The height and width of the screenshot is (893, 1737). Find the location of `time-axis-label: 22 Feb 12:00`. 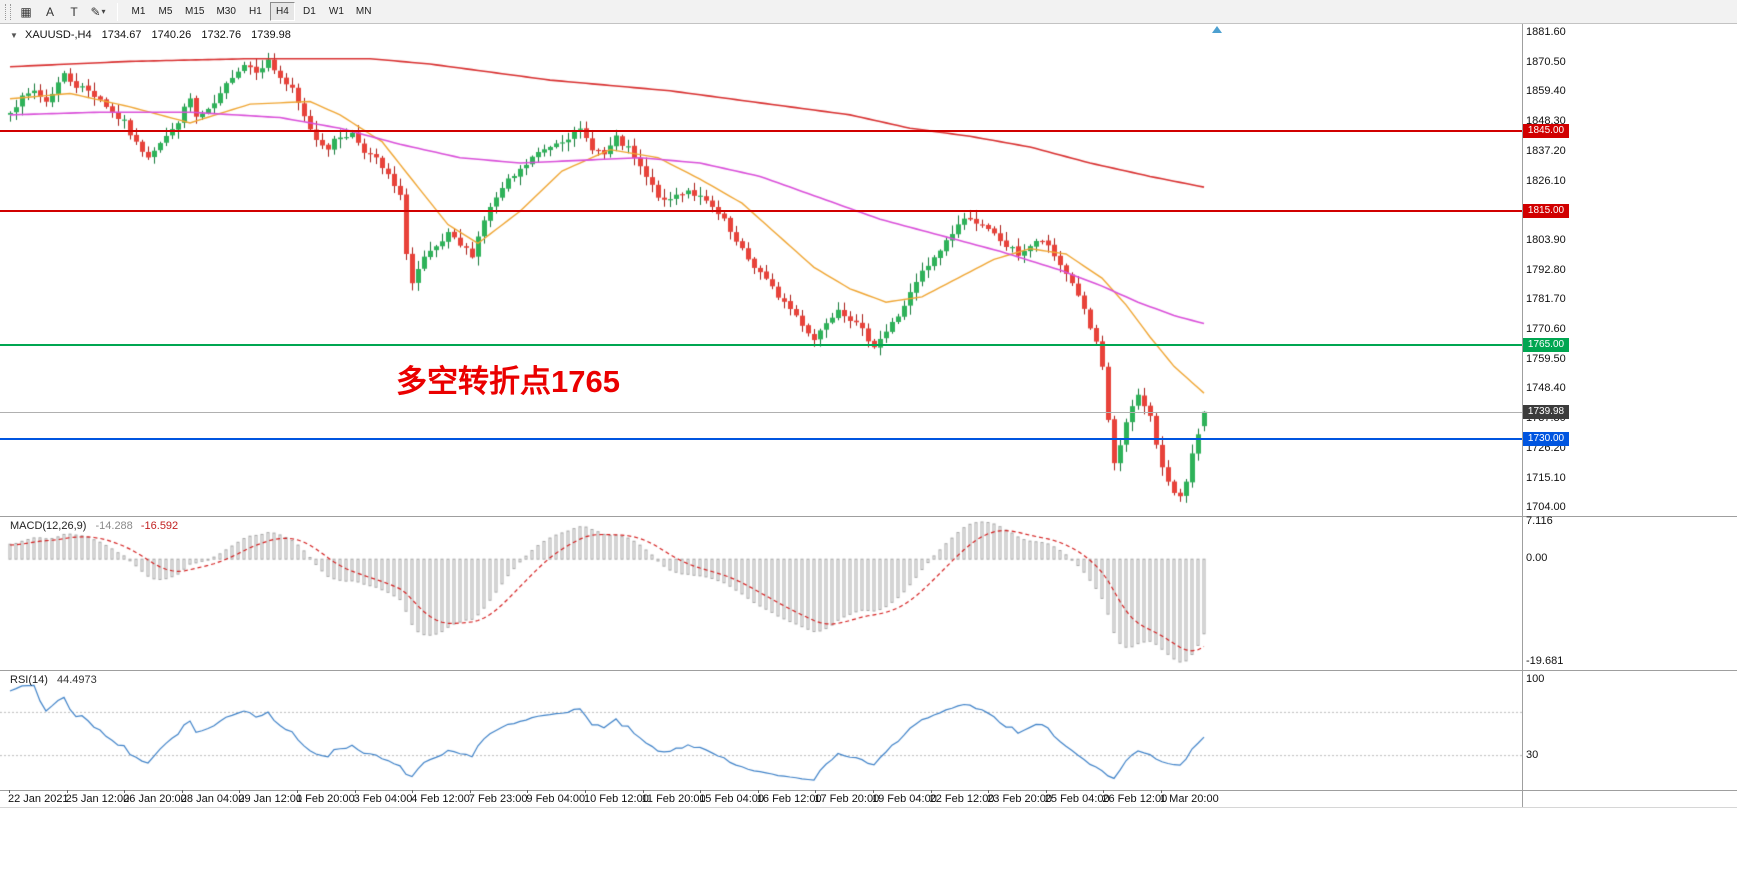

time-axis-label: 22 Feb 12:00 is located at coordinates (962, 799).